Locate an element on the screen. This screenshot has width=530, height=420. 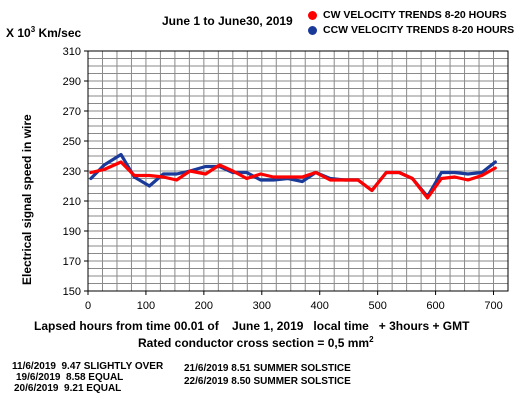
y-axis-label: Electrical signal speed in wire is located at coordinates (27, 199).